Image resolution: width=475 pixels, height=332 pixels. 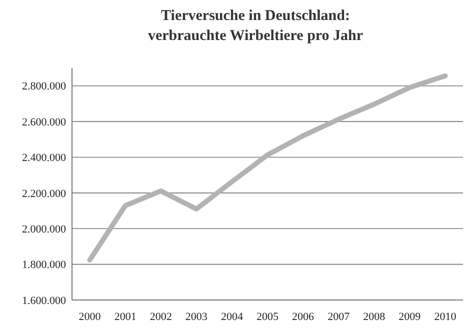 I want to click on x-tick-label: 2002, so click(x=161, y=317).